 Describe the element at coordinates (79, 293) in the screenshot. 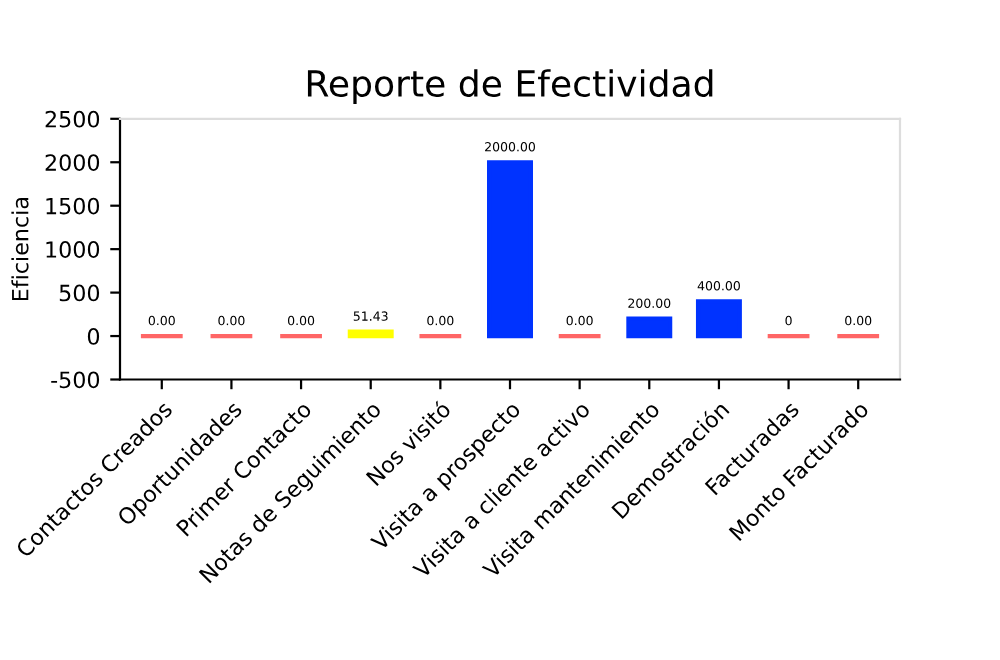

I see `y-tick-label: 500` at that location.